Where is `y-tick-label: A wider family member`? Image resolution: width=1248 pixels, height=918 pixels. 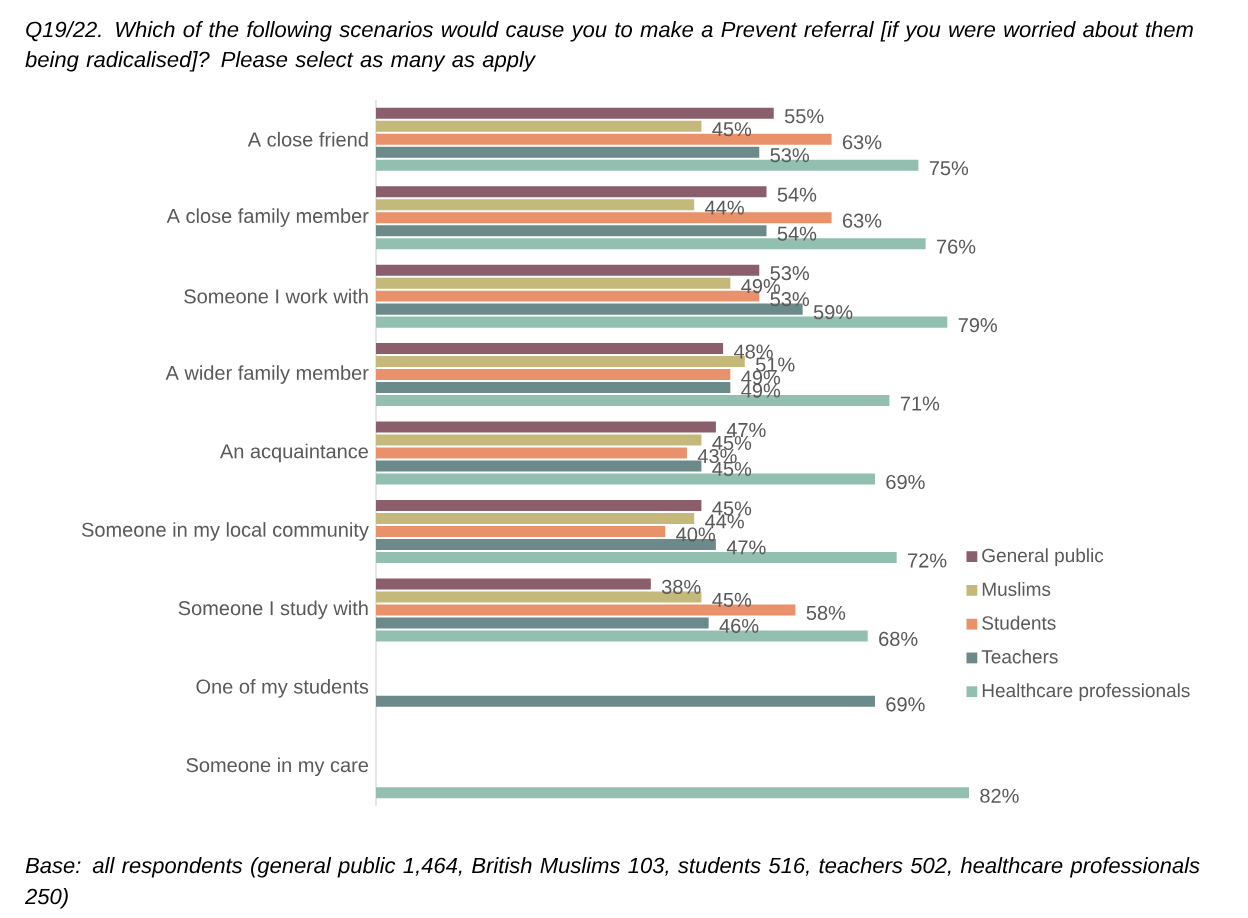
y-tick-label: A wider family member is located at coordinates (267, 374).